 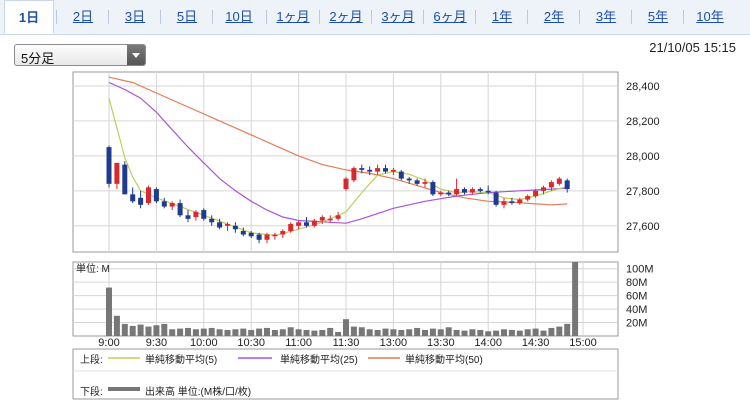 I want to click on interval-select-value: 5分足, so click(x=38, y=58).